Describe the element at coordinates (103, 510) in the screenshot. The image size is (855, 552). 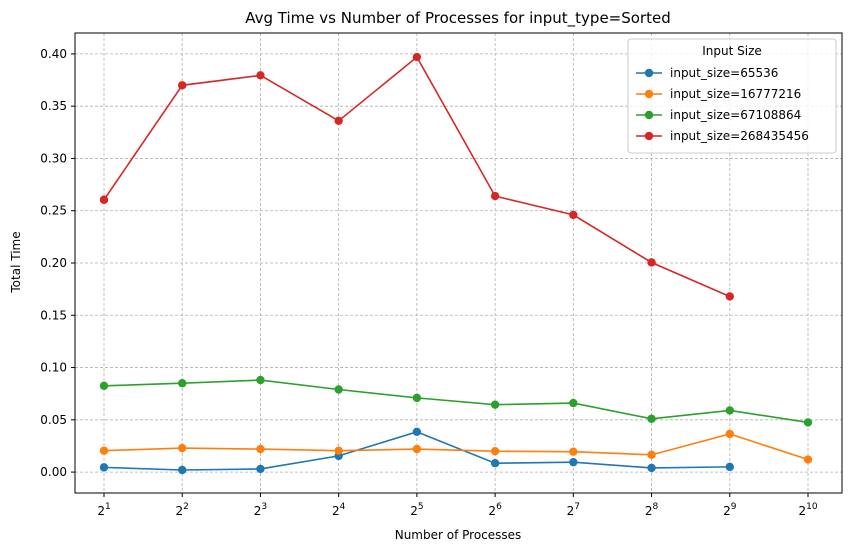
I see `x-tick-label: 21` at that location.